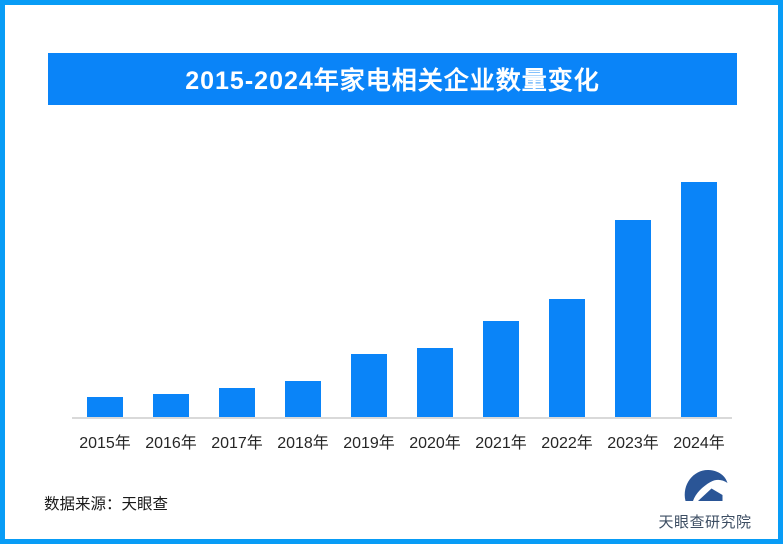 This screenshot has width=783, height=544. Describe the element at coordinates (369, 443) in the screenshot. I see `x-axis-label: 2019年` at that location.